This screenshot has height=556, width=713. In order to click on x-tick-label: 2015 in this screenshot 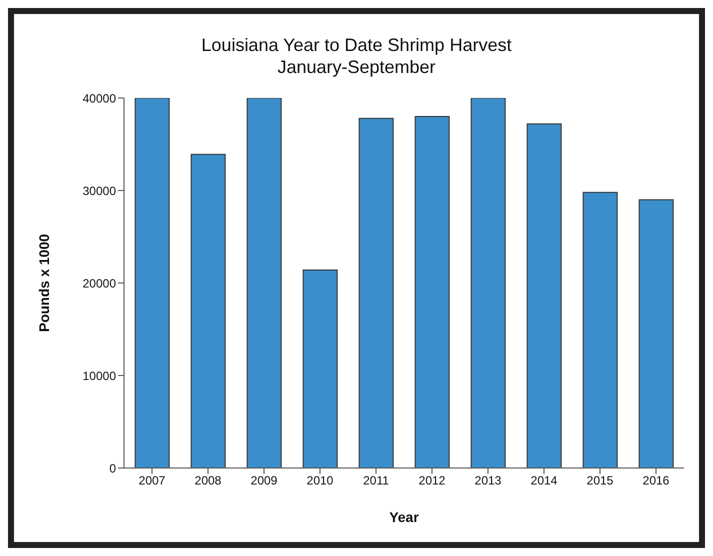, I will do `click(600, 481)`.